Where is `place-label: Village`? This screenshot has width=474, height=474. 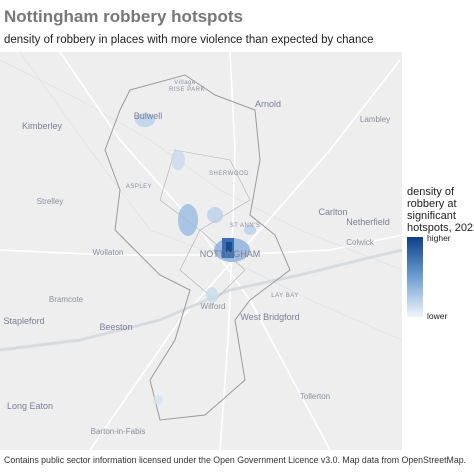 place-label: Village is located at coordinates (185, 83).